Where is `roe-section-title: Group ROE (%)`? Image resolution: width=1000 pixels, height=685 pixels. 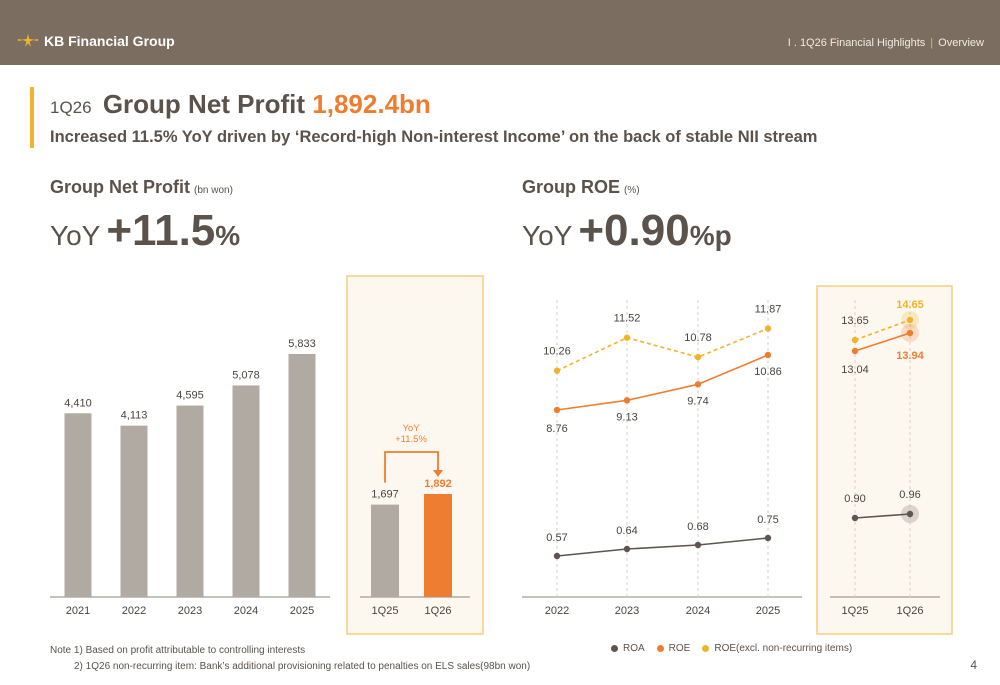 roe-section-title: Group ROE (%) is located at coordinates (581, 187).